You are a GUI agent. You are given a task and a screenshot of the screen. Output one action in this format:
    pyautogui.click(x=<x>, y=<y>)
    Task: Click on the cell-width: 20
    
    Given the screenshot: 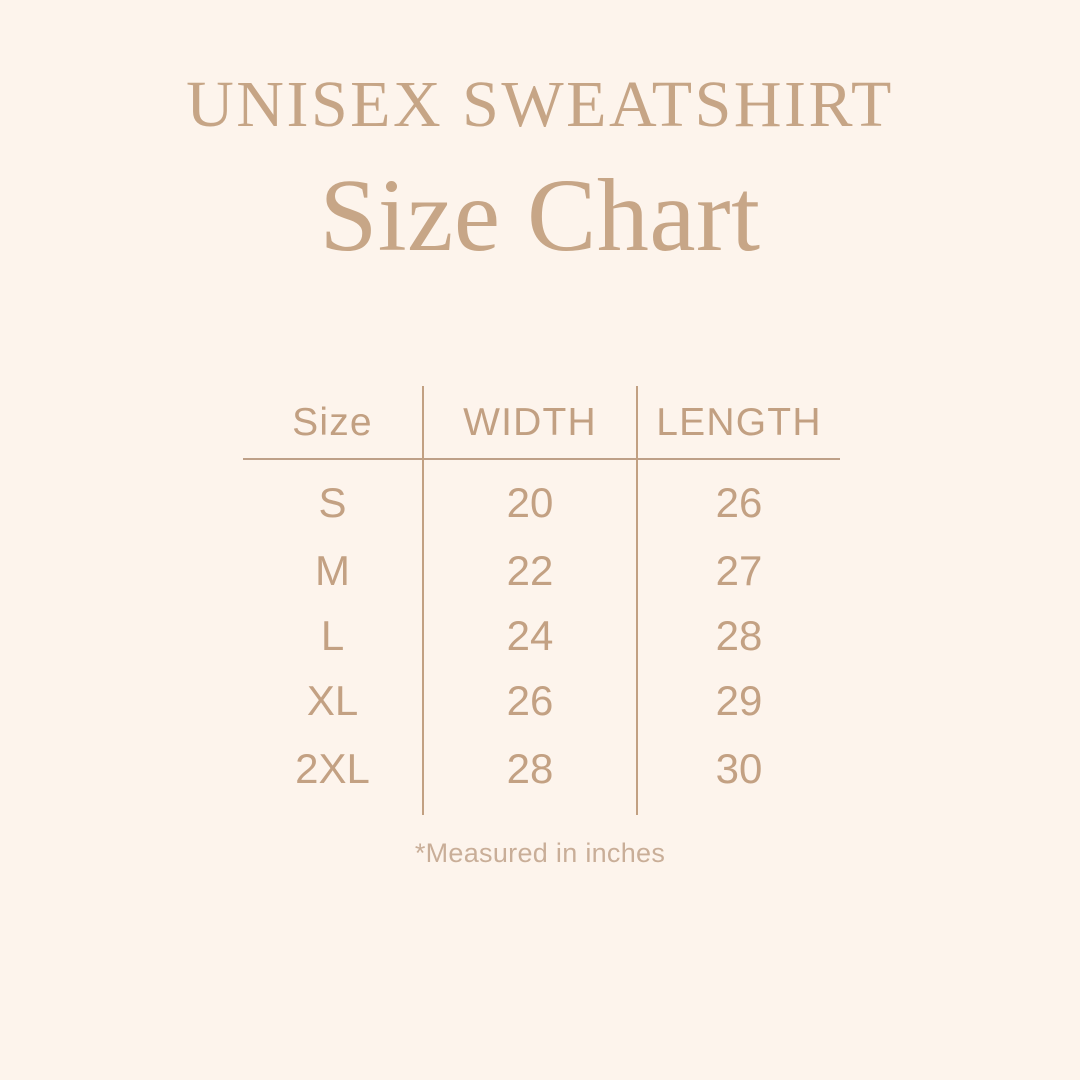 What is the action you would take?
    pyautogui.click(x=529, y=498)
    